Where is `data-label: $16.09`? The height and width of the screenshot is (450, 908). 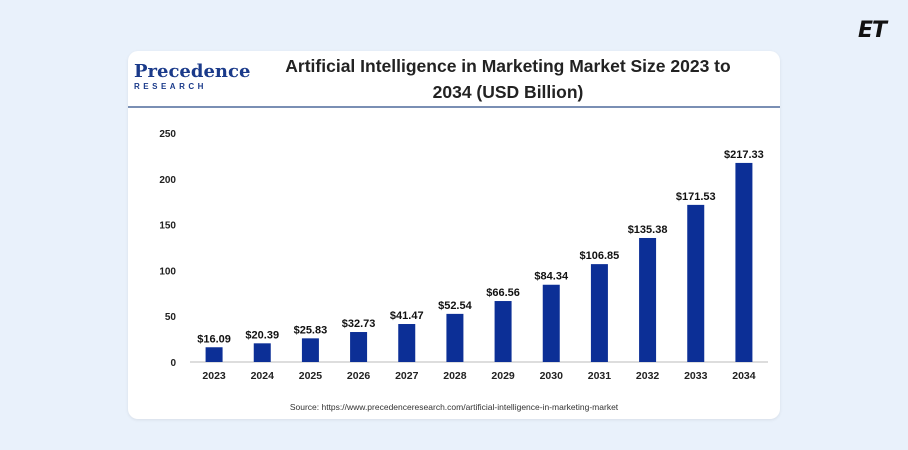 data-label: $16.09 is located at coordinates (214, 339).